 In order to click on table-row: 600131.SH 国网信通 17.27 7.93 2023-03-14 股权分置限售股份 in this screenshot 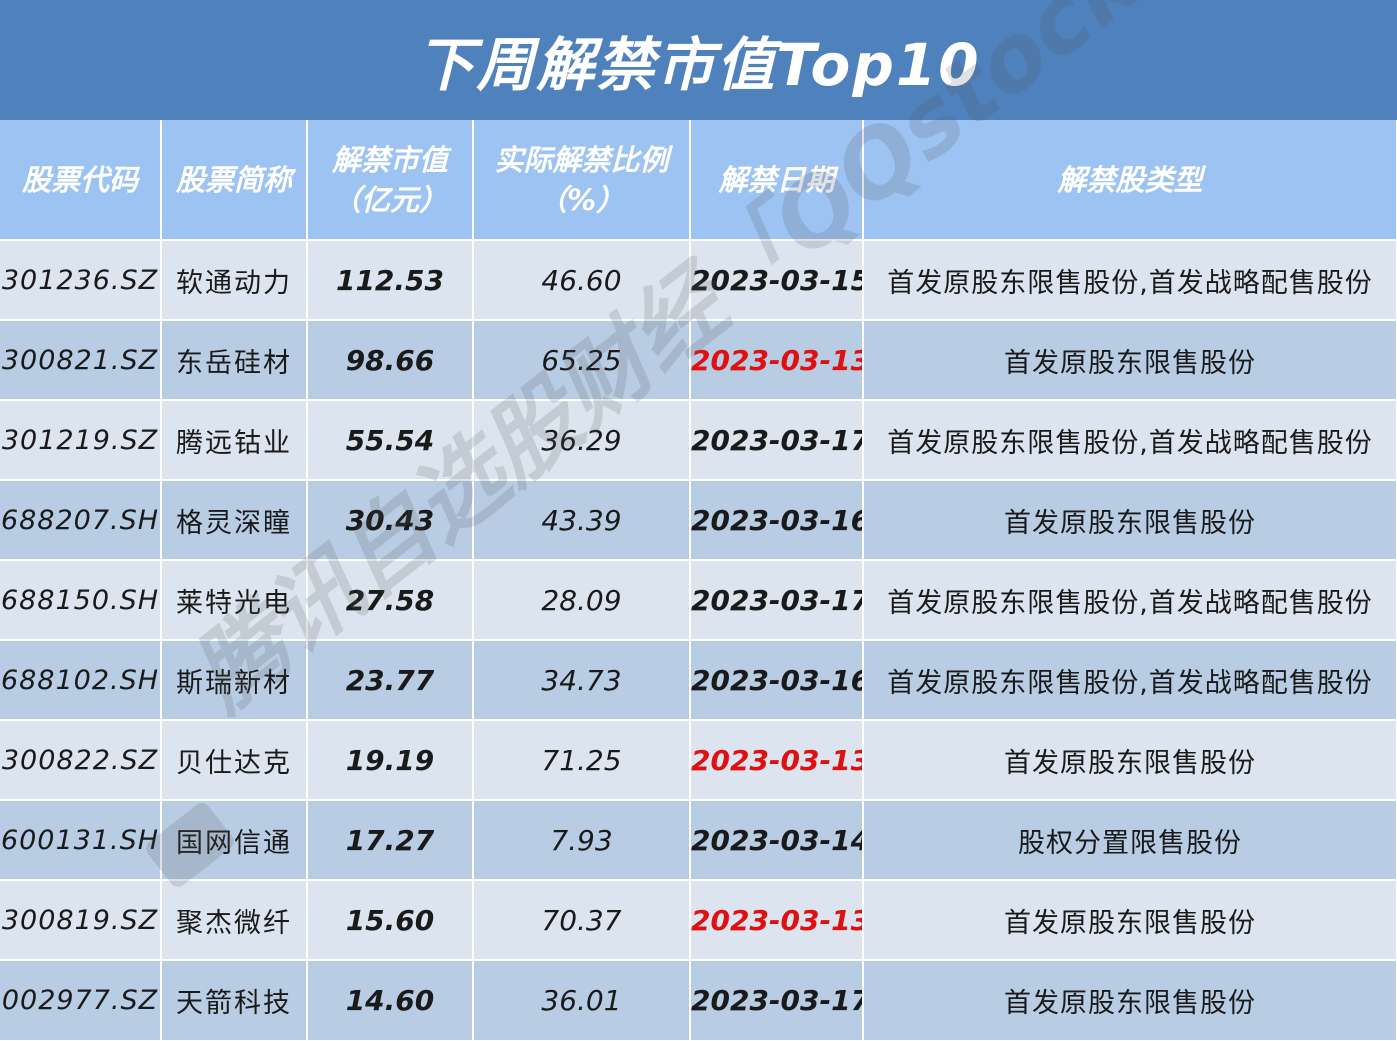, I will do `click(698, 839)`.